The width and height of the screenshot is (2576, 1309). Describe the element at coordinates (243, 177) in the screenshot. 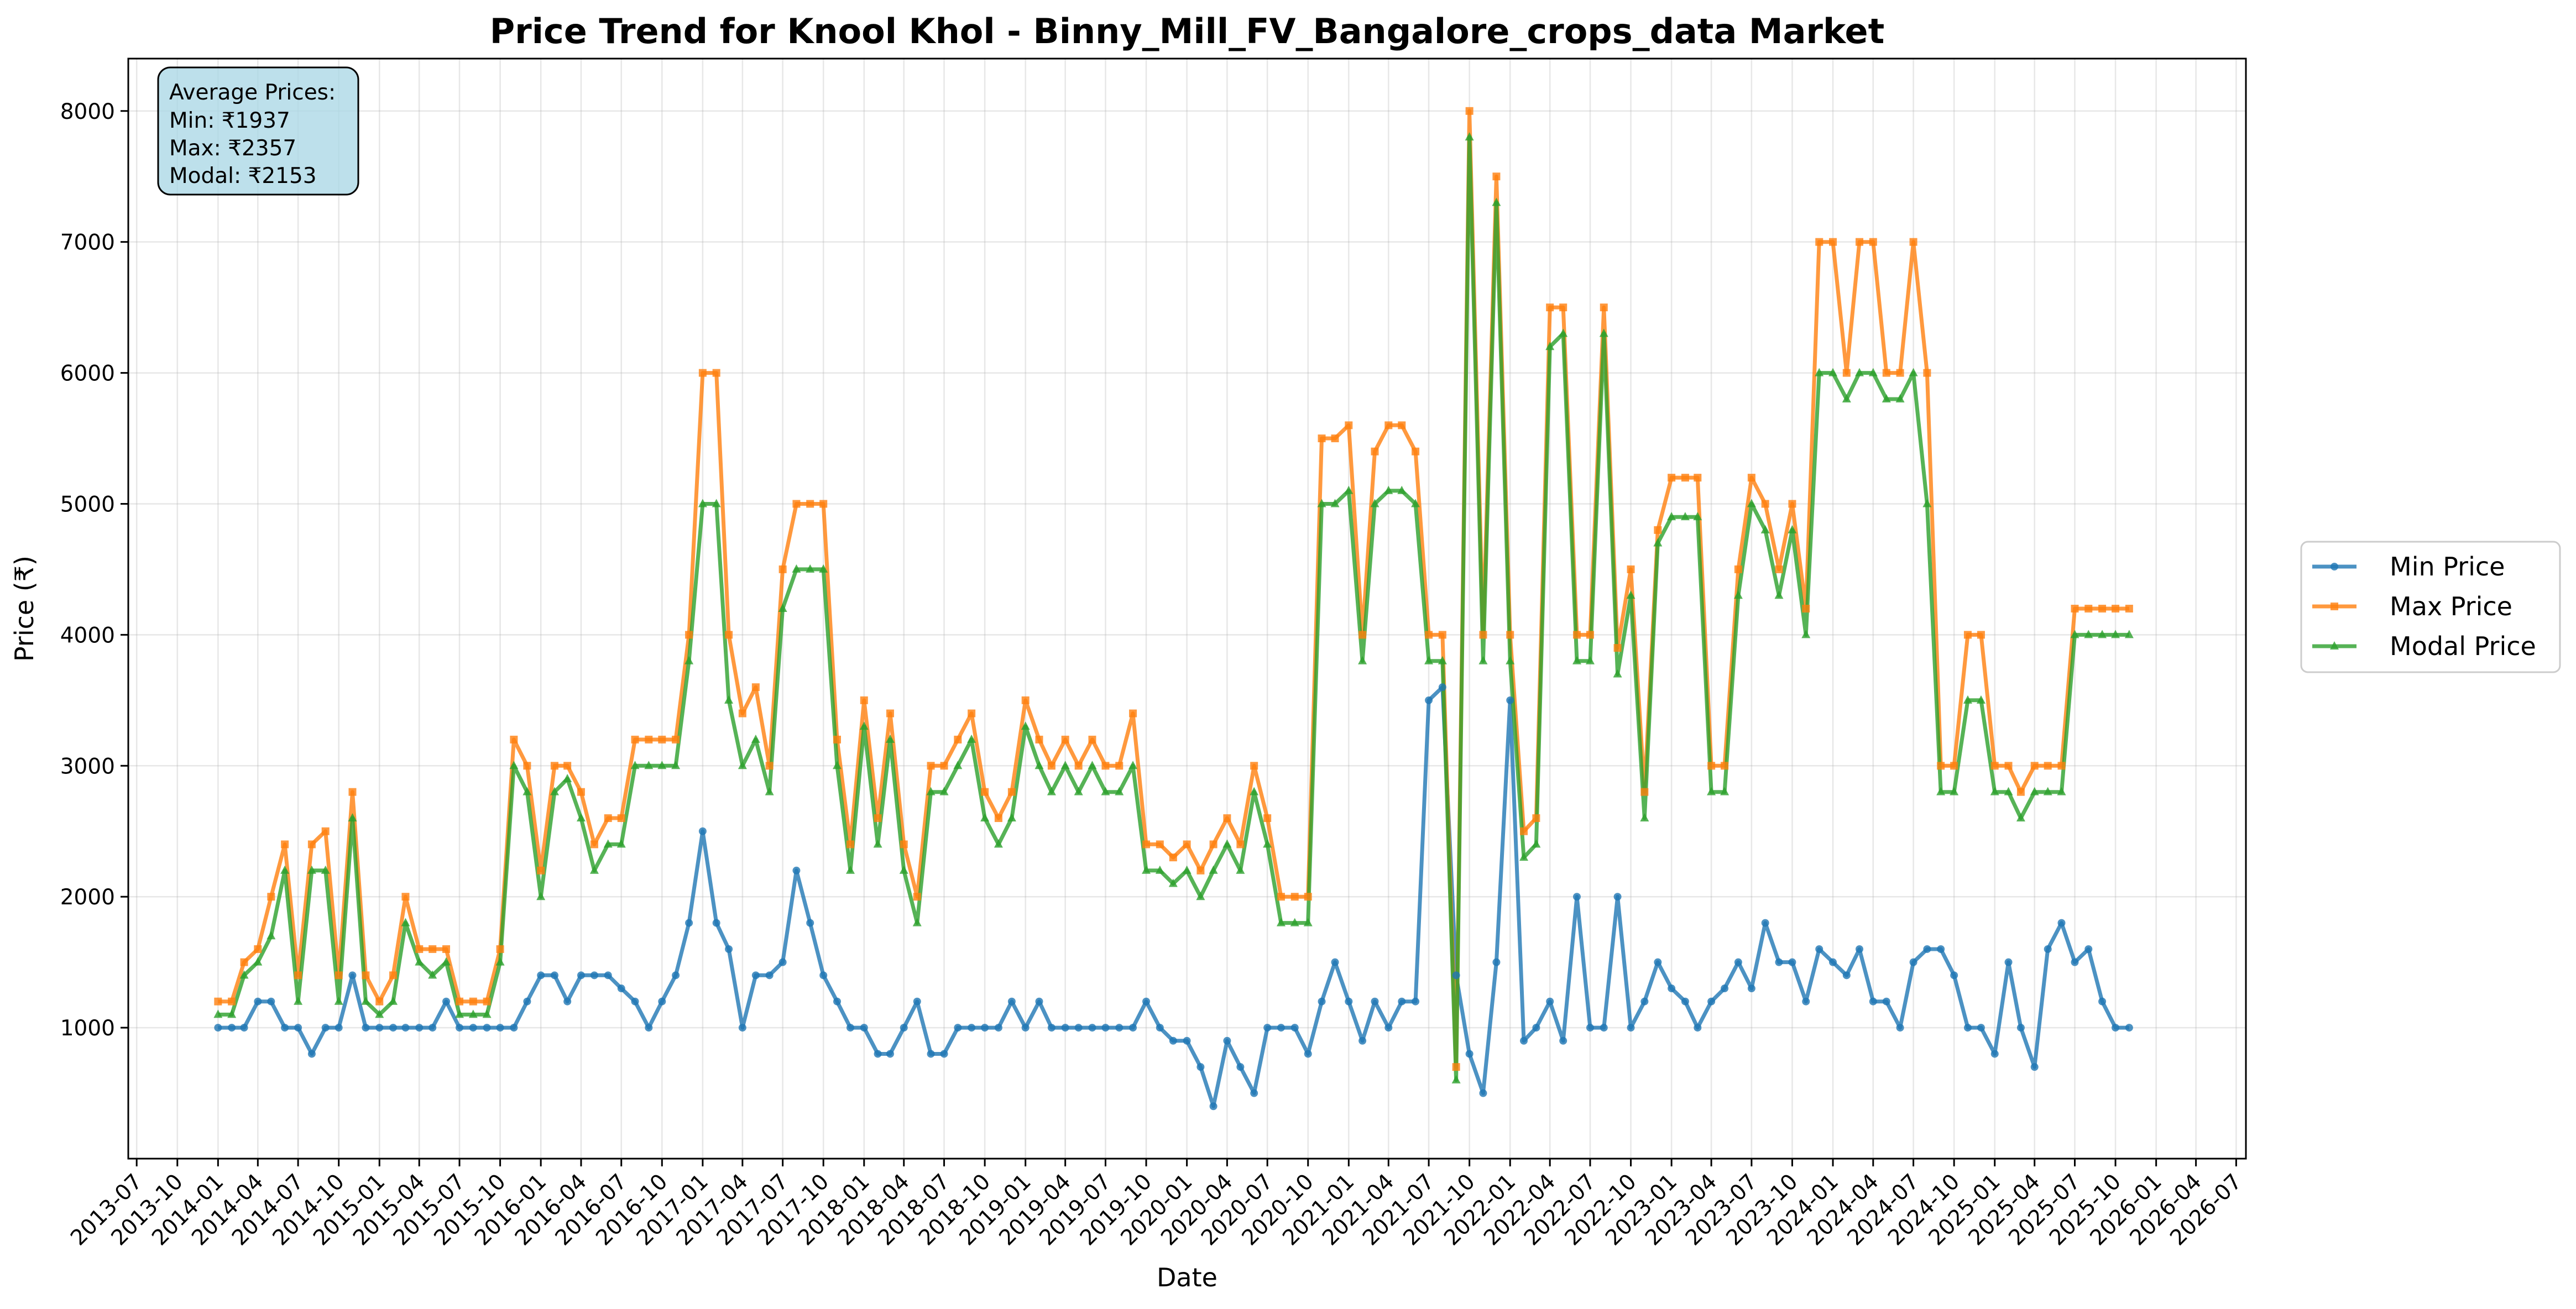

I see `annotation-modal: Modal: ₹2153` at that location.